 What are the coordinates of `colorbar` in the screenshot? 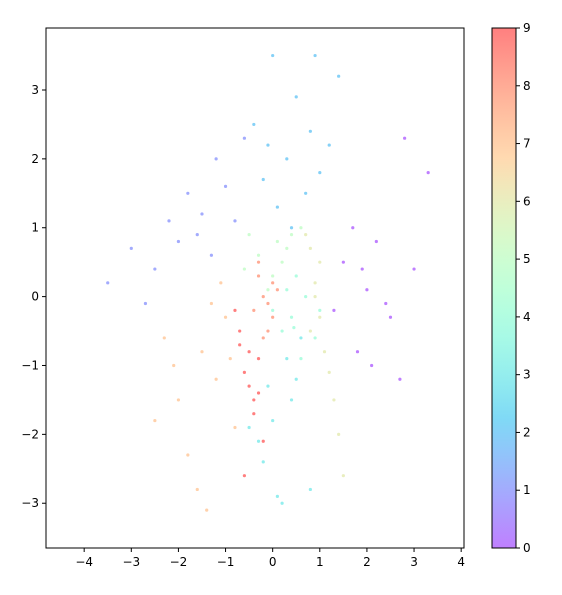 It's located at (504, 288).